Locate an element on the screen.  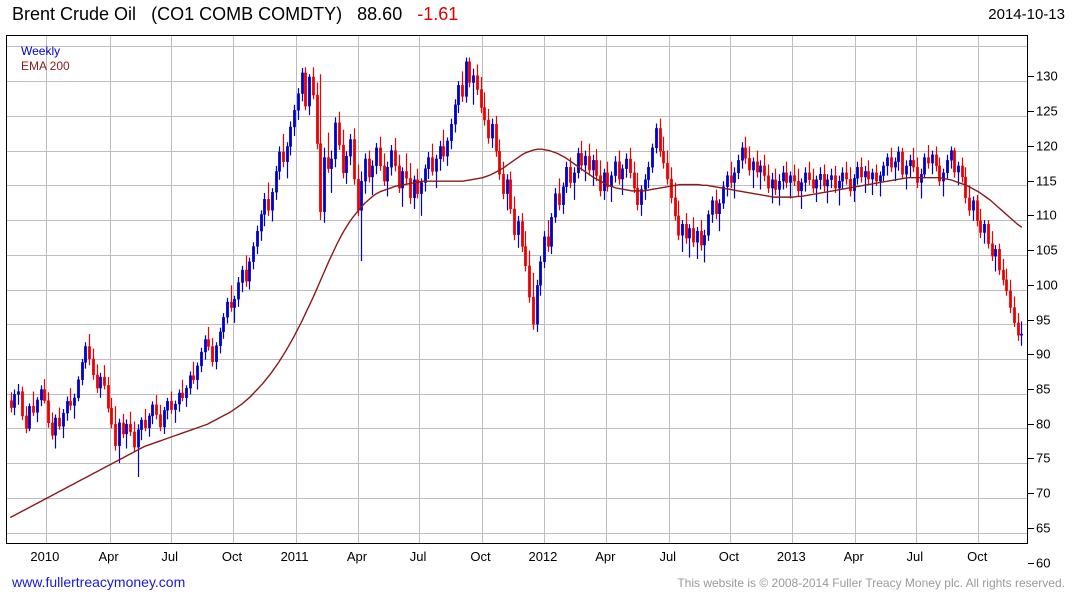
site-url-link: www.fullertreacymoney.com is located at coordinates (99, 582).